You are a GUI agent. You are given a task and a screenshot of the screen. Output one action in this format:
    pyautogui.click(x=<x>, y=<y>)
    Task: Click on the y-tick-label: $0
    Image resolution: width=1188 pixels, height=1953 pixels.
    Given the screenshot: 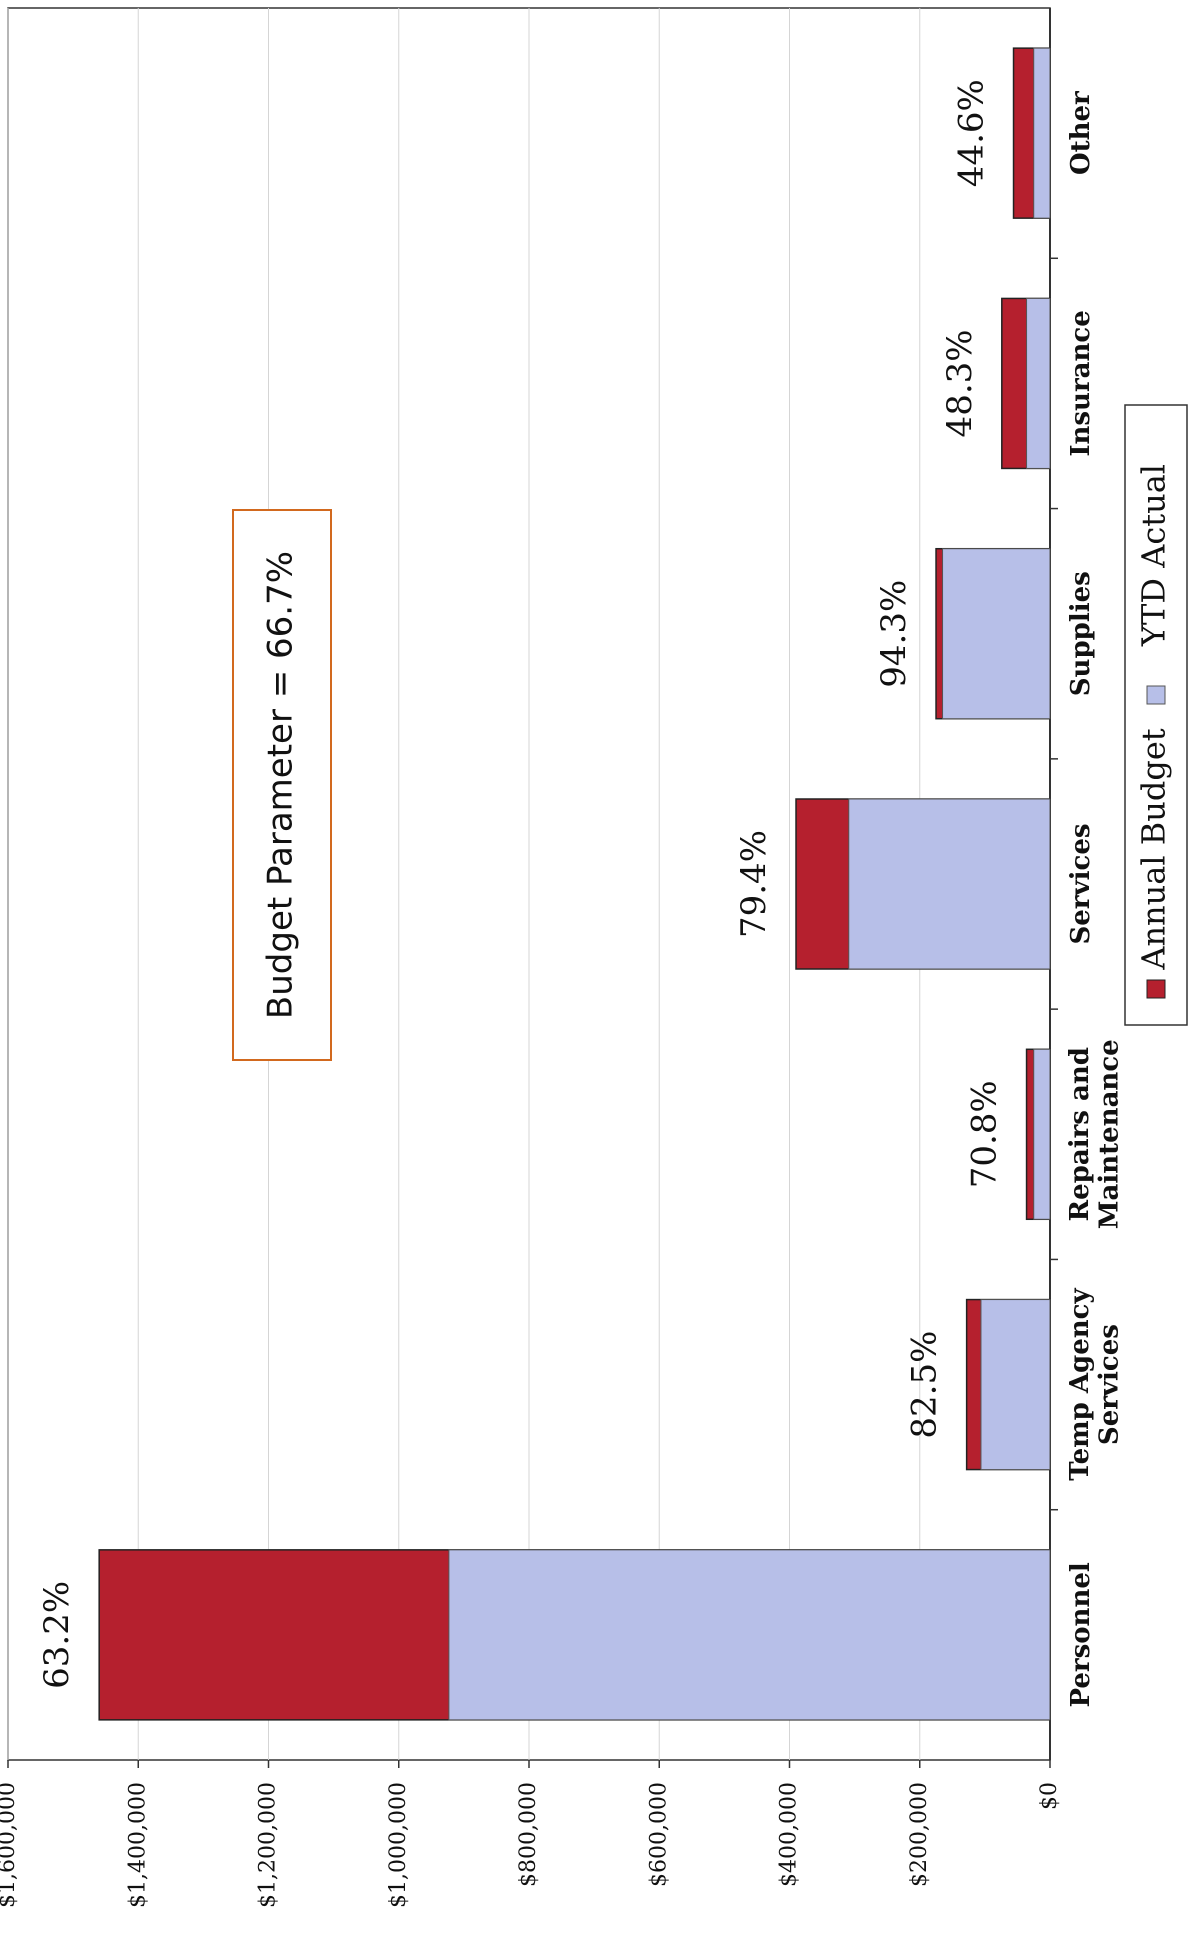 What is the action you would take?
    pyautogui.click(x=1049, y=1796)
    